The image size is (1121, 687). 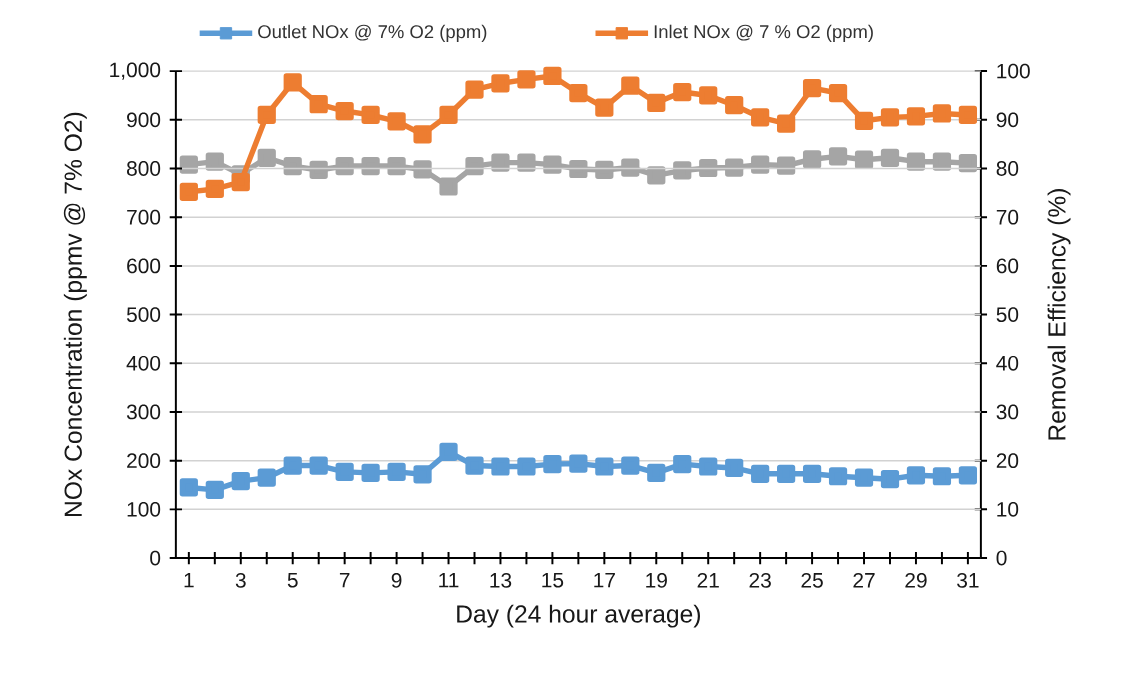 What do you see at coordinates (143, 314) in the screenshot?
I see `y-tick-label: 500` at bounding box center [143, 314].